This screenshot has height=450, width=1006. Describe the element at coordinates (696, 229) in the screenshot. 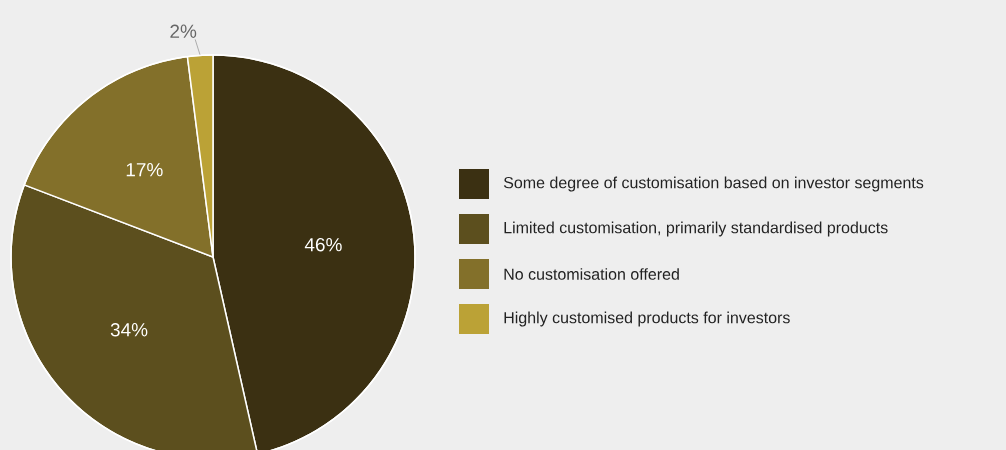

I see `legend-label: Limited customisation, primarily standardised products` at that location.